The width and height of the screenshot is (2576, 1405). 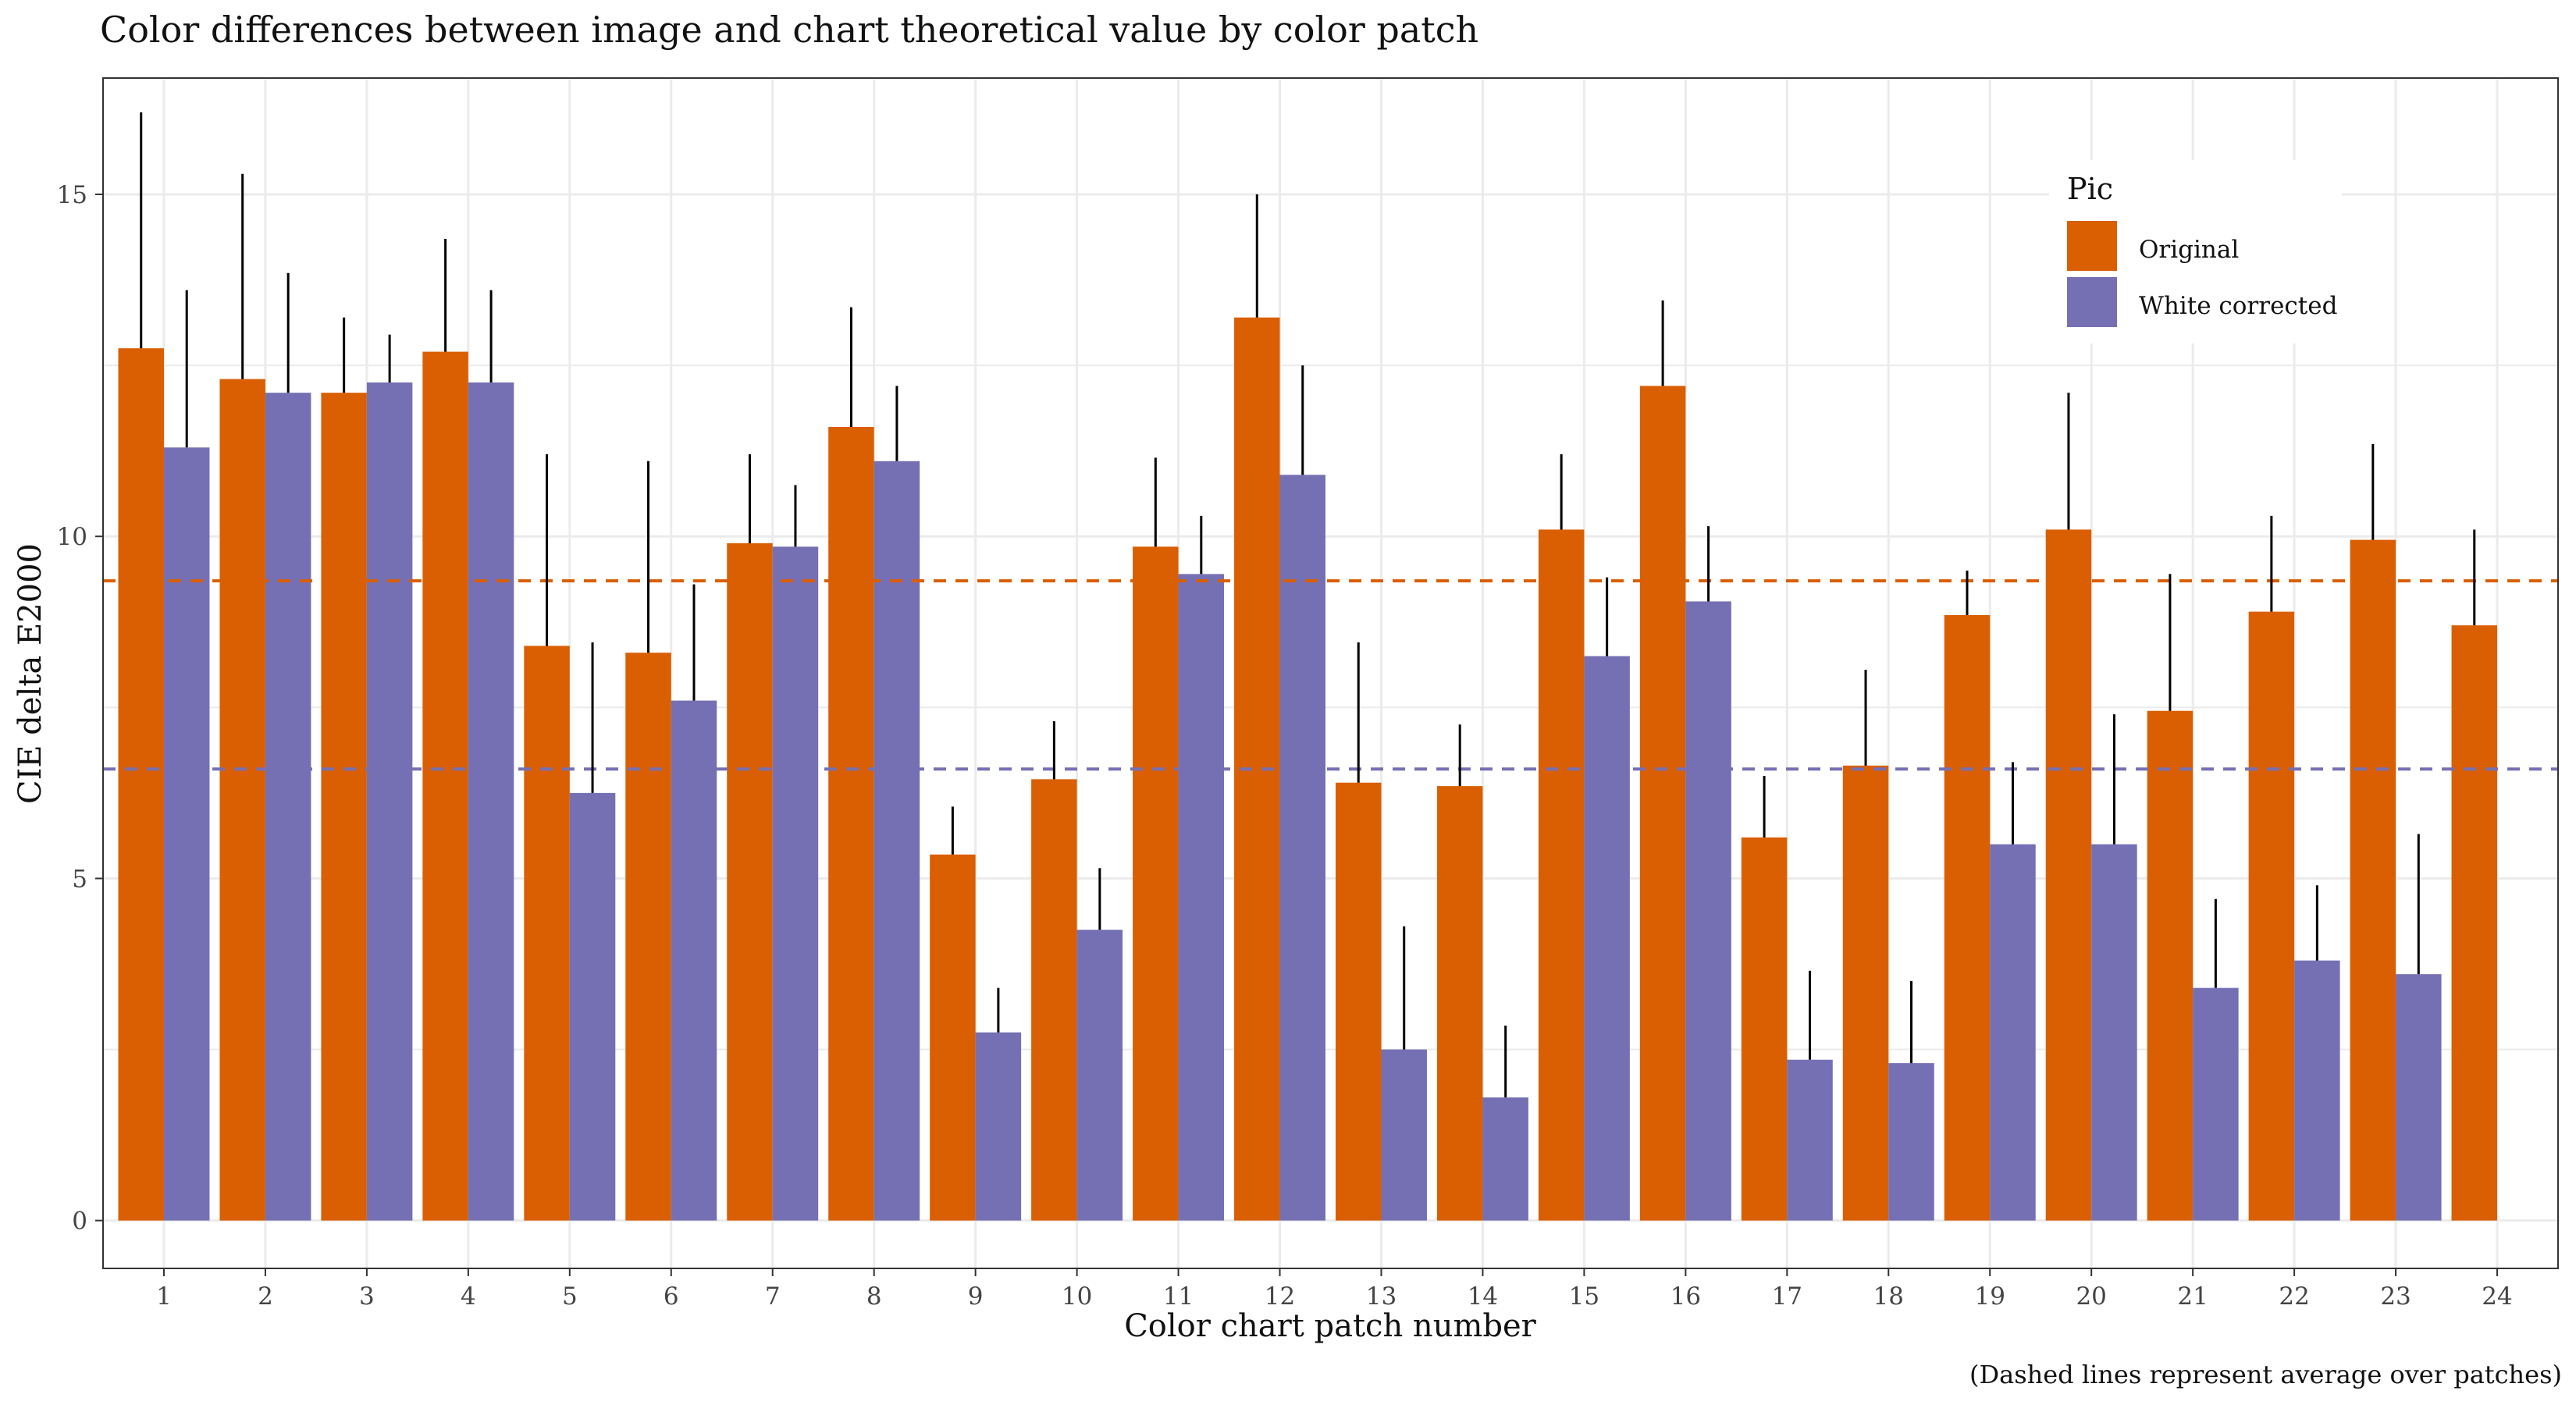 I want to click on y-tick-label: 10, so click(x=72, y=537).